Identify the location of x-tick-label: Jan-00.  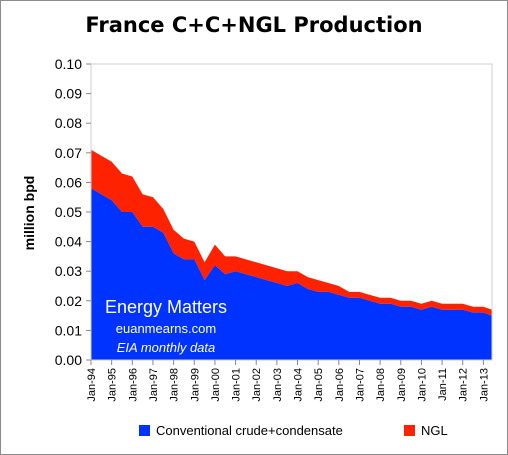
(216, 385).